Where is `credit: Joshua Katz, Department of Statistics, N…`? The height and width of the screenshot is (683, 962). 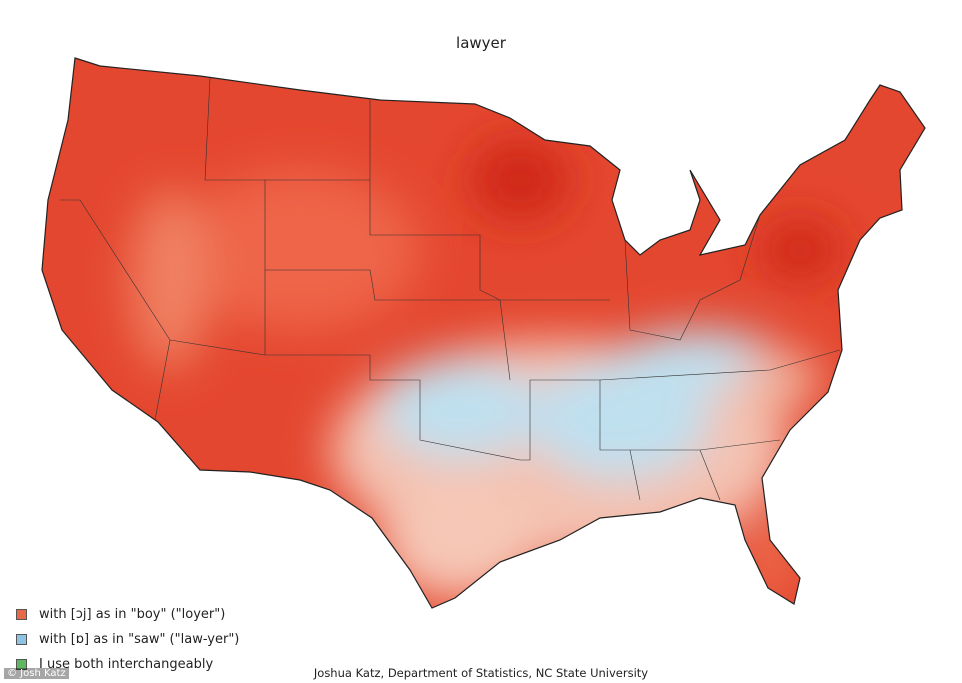 credit: Joshua Katz, Department of Statistics, N… is located at coordinates (481, 673).